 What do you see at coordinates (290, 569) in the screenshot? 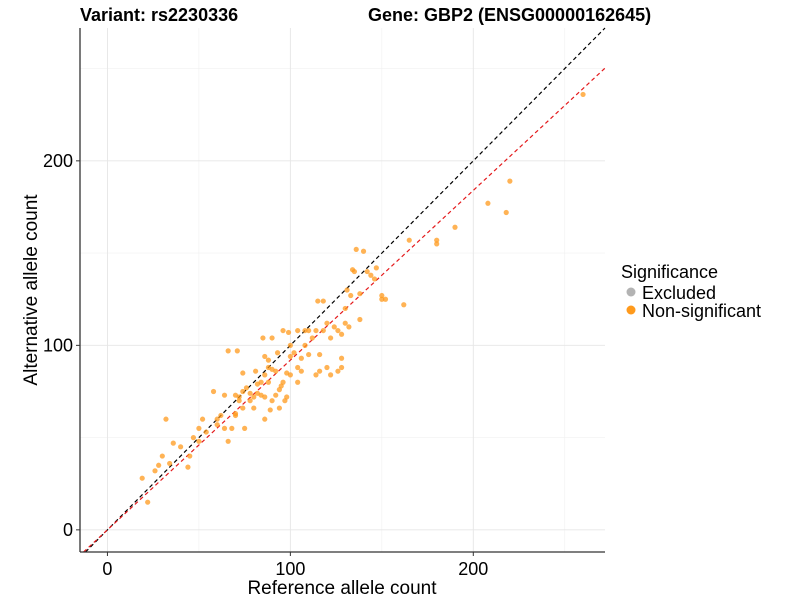
I see `x-tick-label: 100` at bounding box center [290, 569].